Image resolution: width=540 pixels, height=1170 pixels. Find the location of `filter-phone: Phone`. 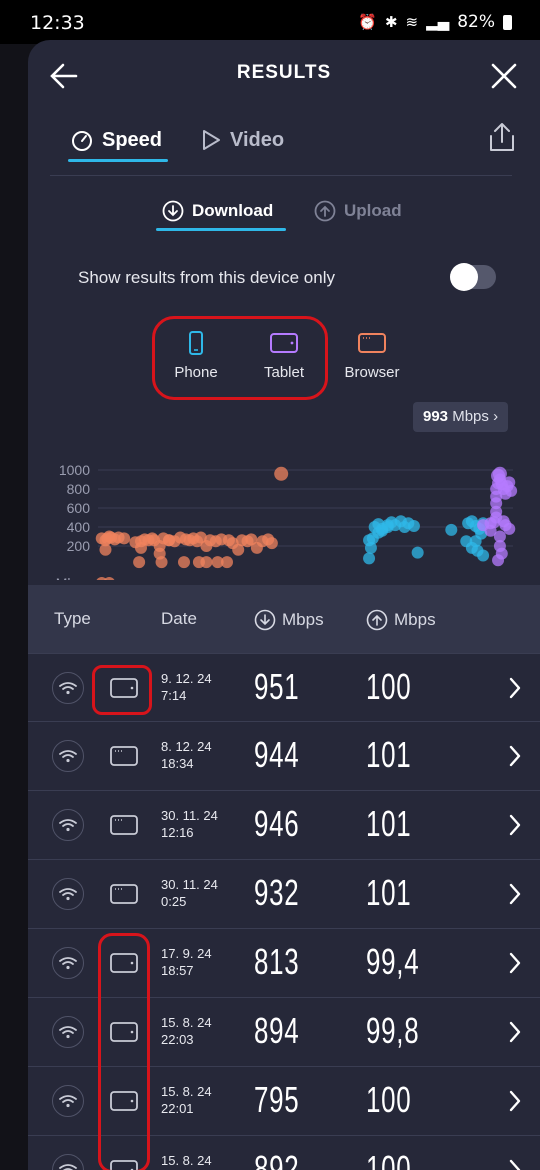

filter-phone: Phone is located at coordinates (196, 355).